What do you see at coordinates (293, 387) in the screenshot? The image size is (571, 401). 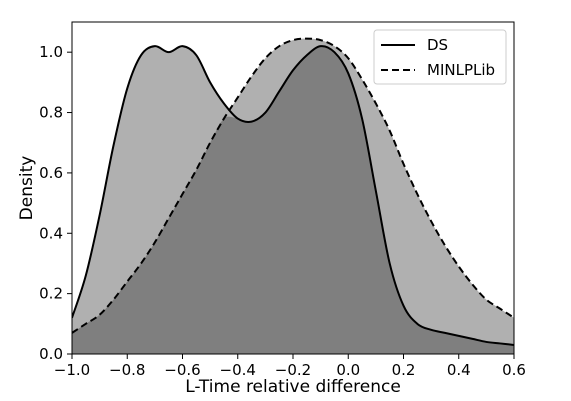 I see `x-axis-label: L-Time relative difference` at bounding box center [293, 387].